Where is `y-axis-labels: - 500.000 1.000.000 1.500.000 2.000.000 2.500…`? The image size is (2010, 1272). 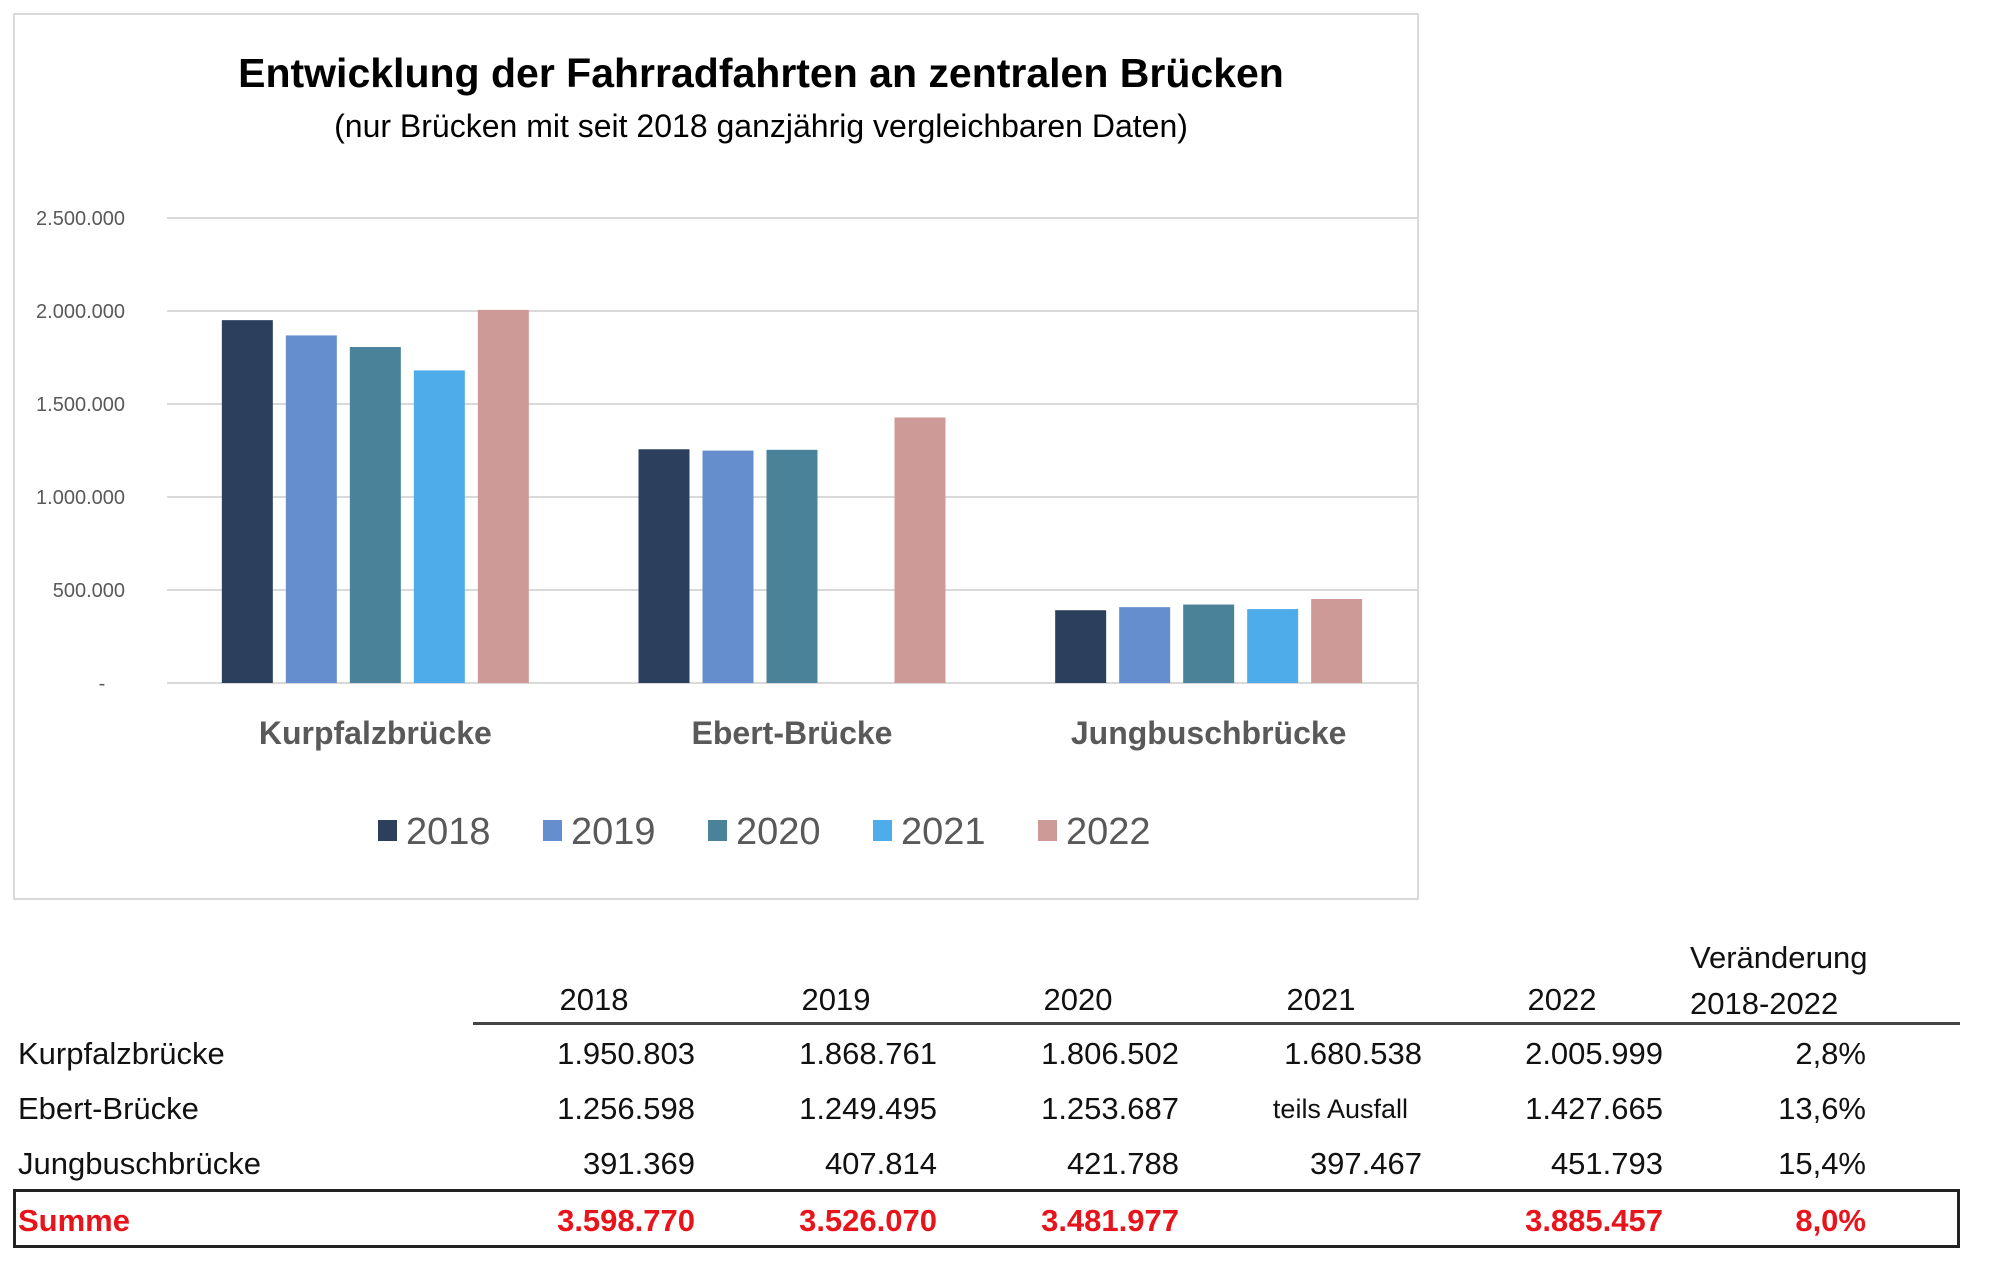 y-axis-labels: - 500.000 1.000.000 1.500.000 2.000.000 2.500… is located at coordinates (80, 451).